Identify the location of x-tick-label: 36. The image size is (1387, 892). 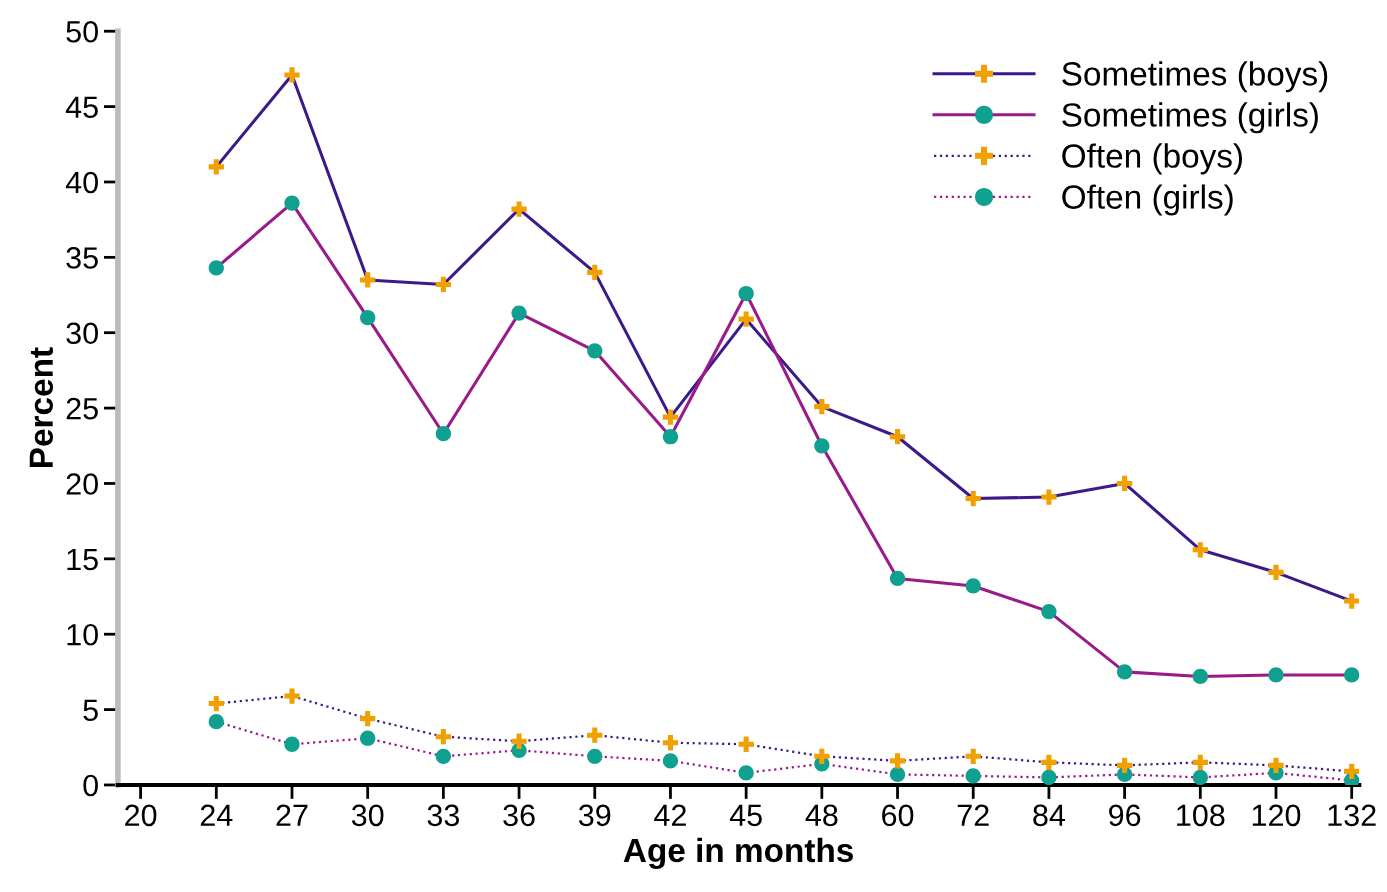
(519, 815).